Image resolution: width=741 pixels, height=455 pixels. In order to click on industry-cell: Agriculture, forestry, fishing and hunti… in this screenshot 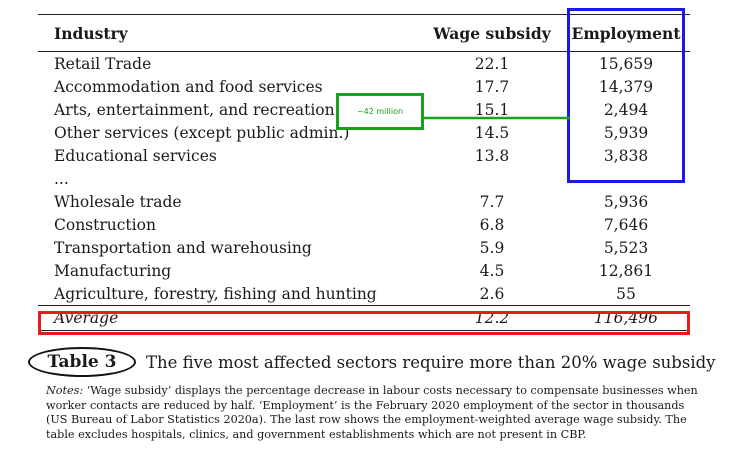, I will do `click(215, 293)`.